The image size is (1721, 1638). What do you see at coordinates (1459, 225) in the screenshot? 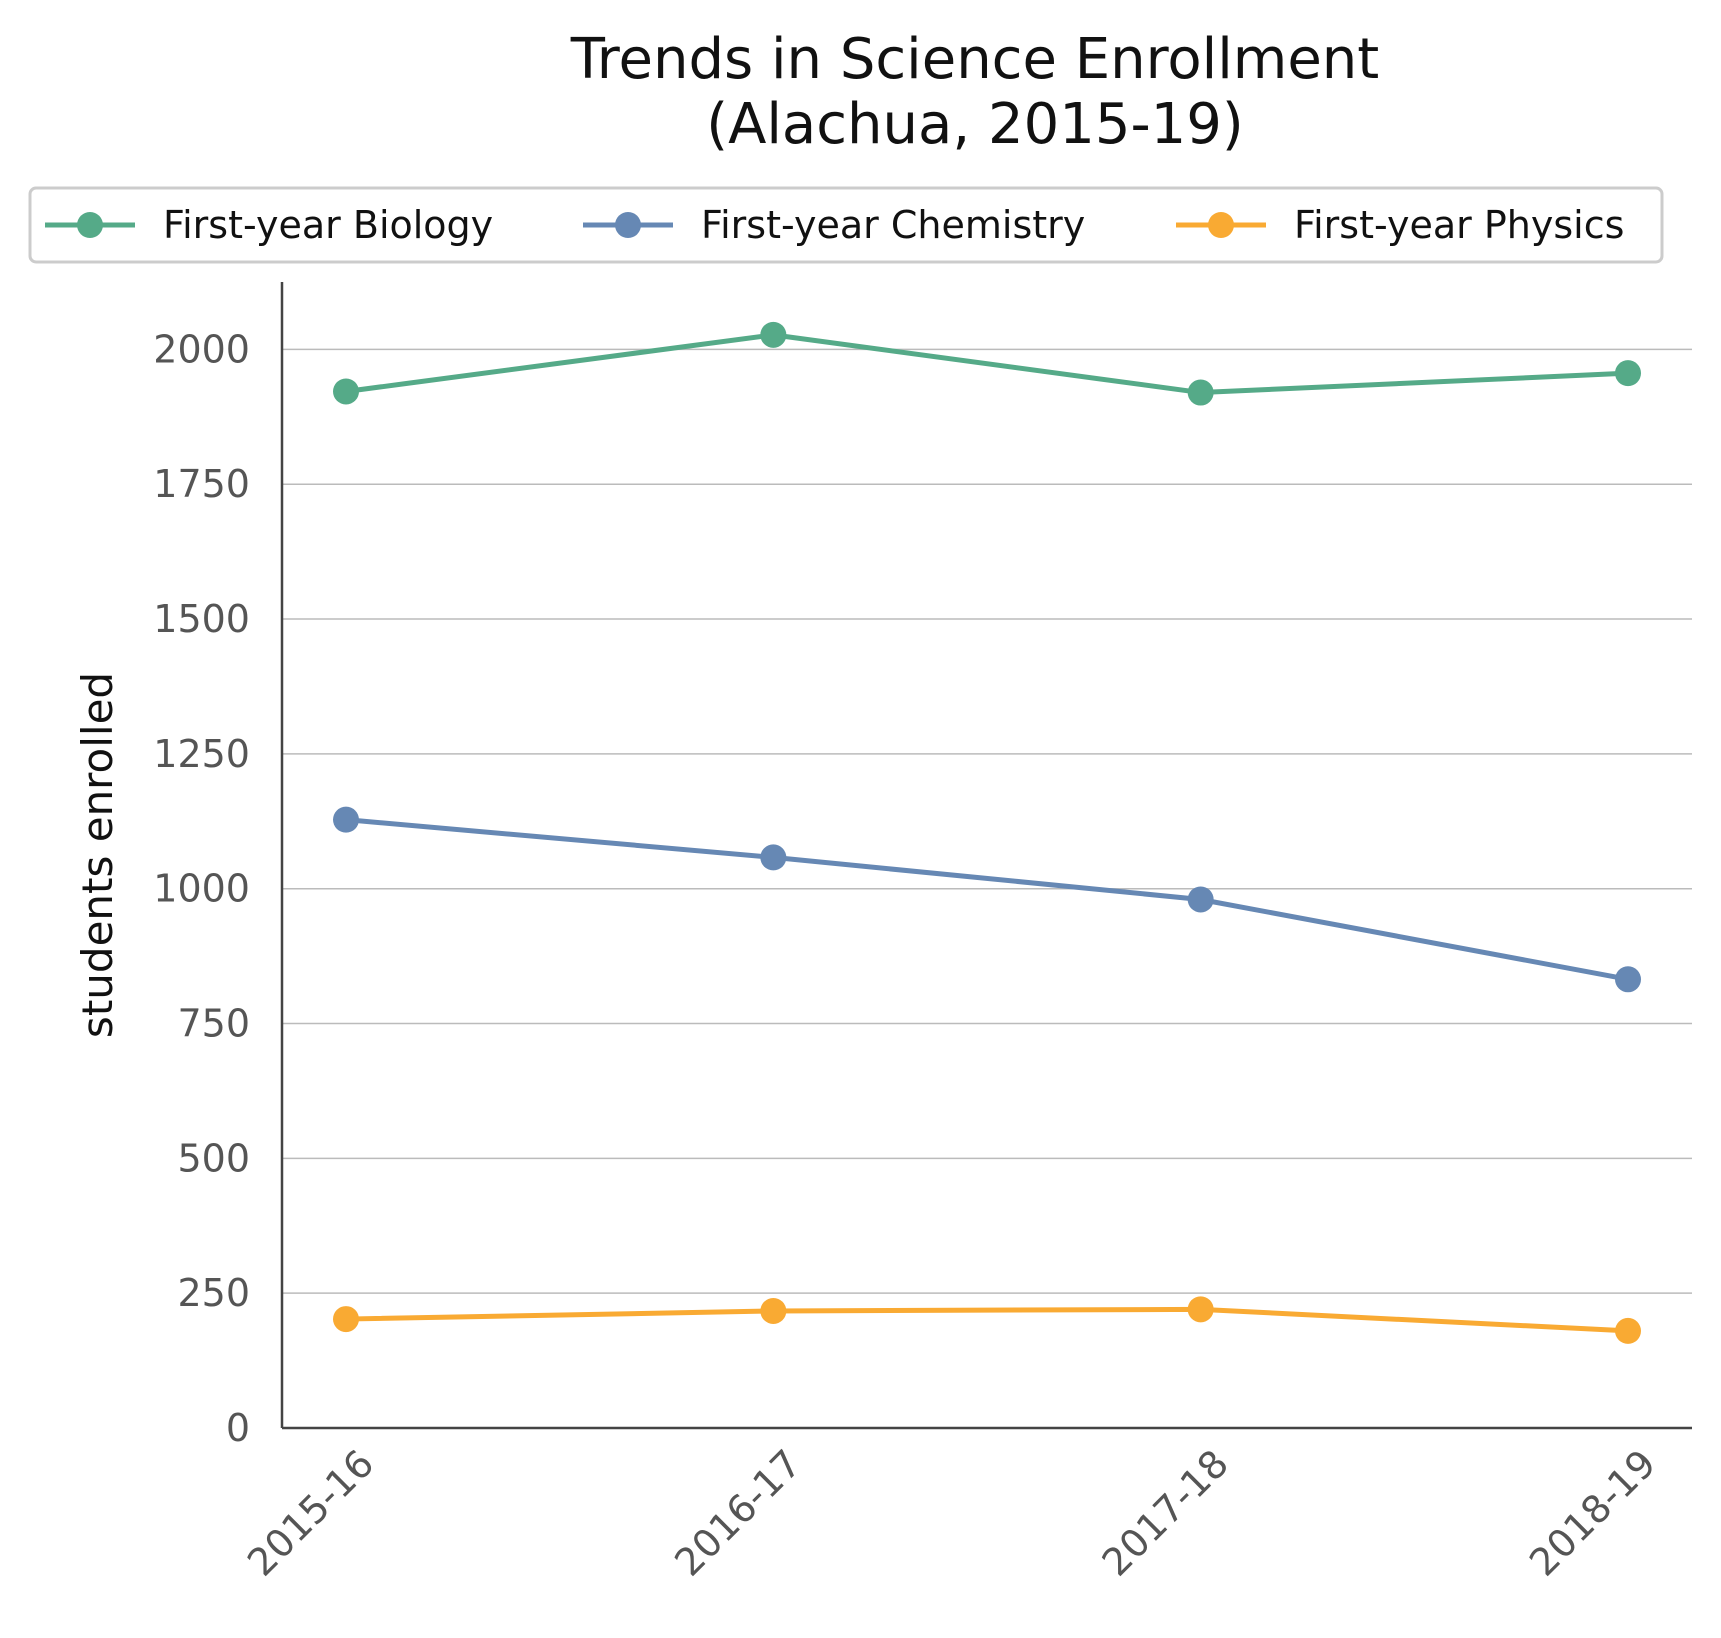
I see `legend-label: First-year Physics` at bounding box center [1459, 225].